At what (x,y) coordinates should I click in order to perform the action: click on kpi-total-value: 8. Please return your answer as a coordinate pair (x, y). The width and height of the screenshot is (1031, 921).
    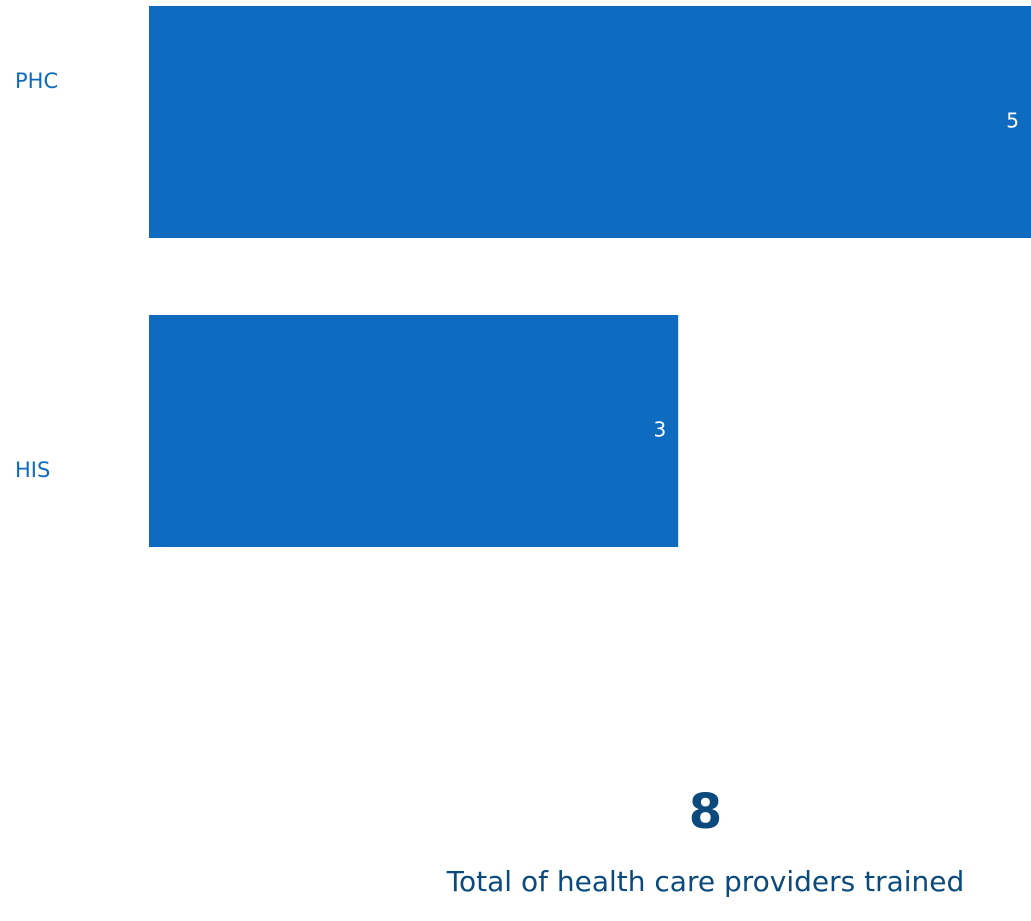
    Looking at the image, I should click on (705, 812).